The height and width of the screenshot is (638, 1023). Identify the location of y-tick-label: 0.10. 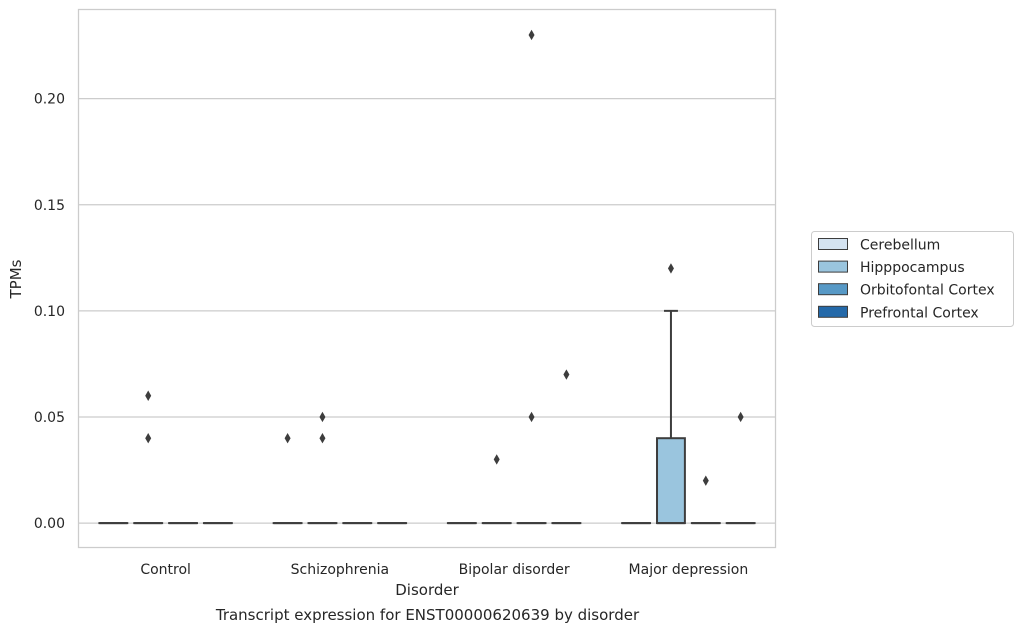
(49, 312).